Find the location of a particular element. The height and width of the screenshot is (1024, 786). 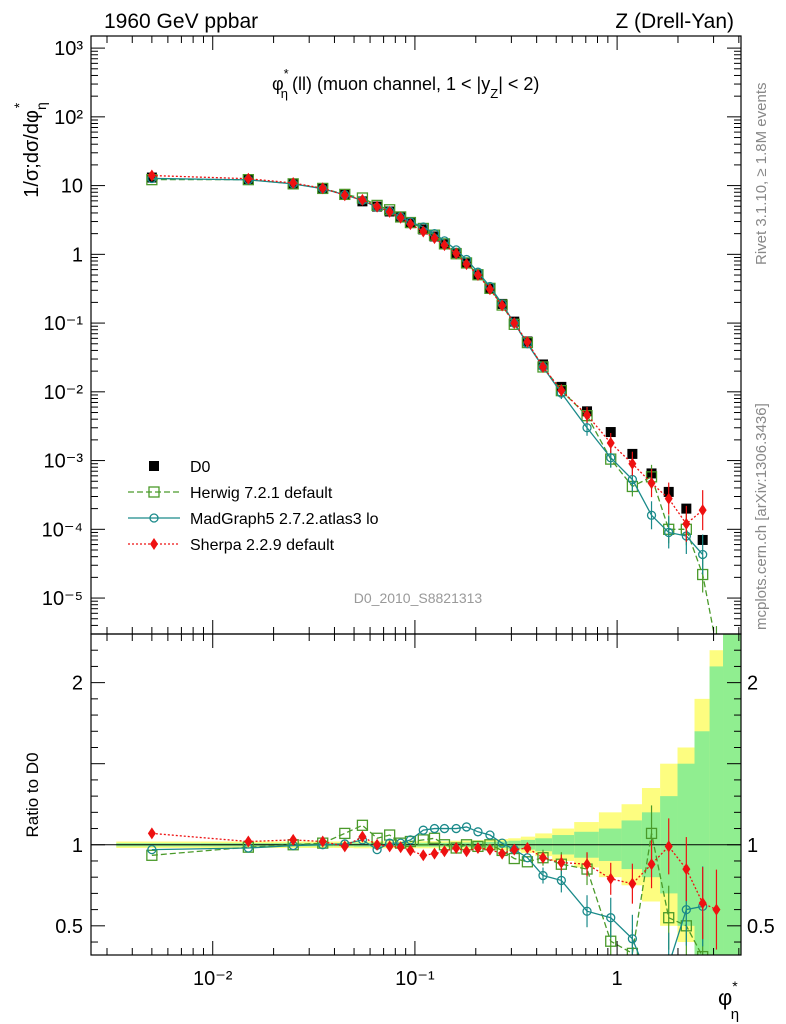

legend-label: Sherpa 2.2.9 default is located at coordinates (262, 545).